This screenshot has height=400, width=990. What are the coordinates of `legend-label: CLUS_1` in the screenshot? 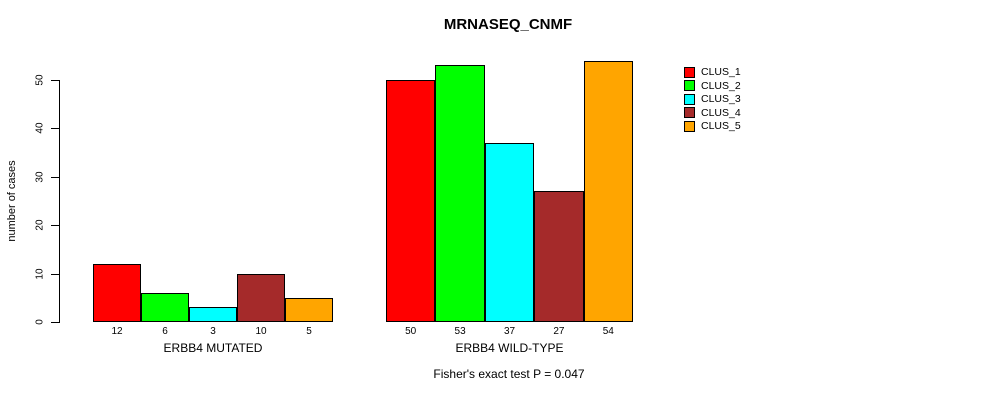 It's located at (721, 72).